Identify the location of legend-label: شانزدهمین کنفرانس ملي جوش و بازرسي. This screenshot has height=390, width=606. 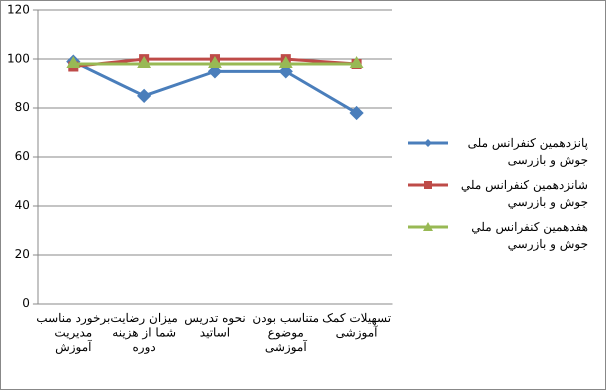
(524, 194).